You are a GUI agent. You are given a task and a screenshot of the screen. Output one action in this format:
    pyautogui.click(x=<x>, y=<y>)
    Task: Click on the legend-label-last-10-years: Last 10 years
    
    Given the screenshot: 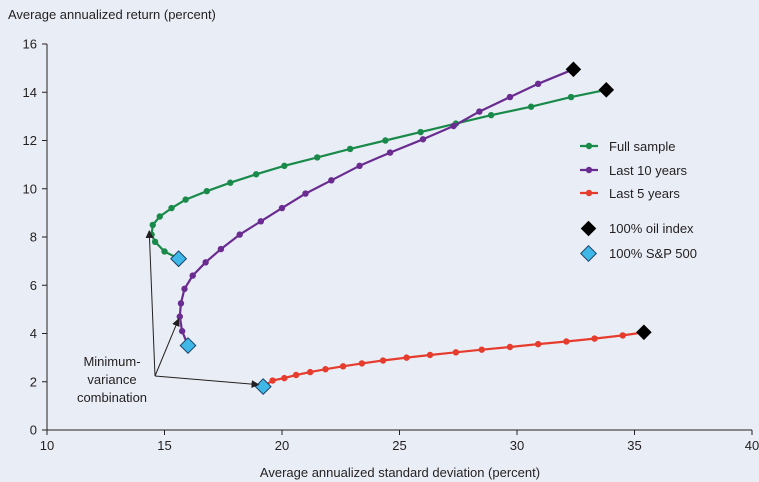 What is the action you would take?
    pyautogui.click(x=648, y=170)
    